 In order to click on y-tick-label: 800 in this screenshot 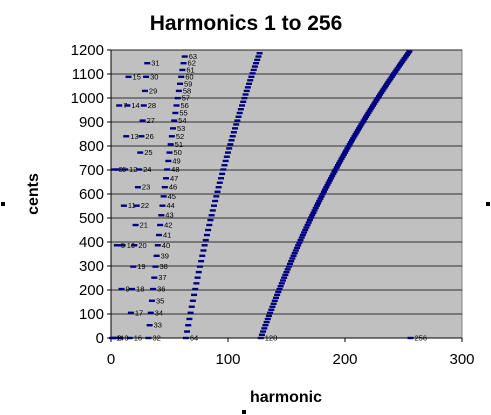, I will do `click(91, 146)`.